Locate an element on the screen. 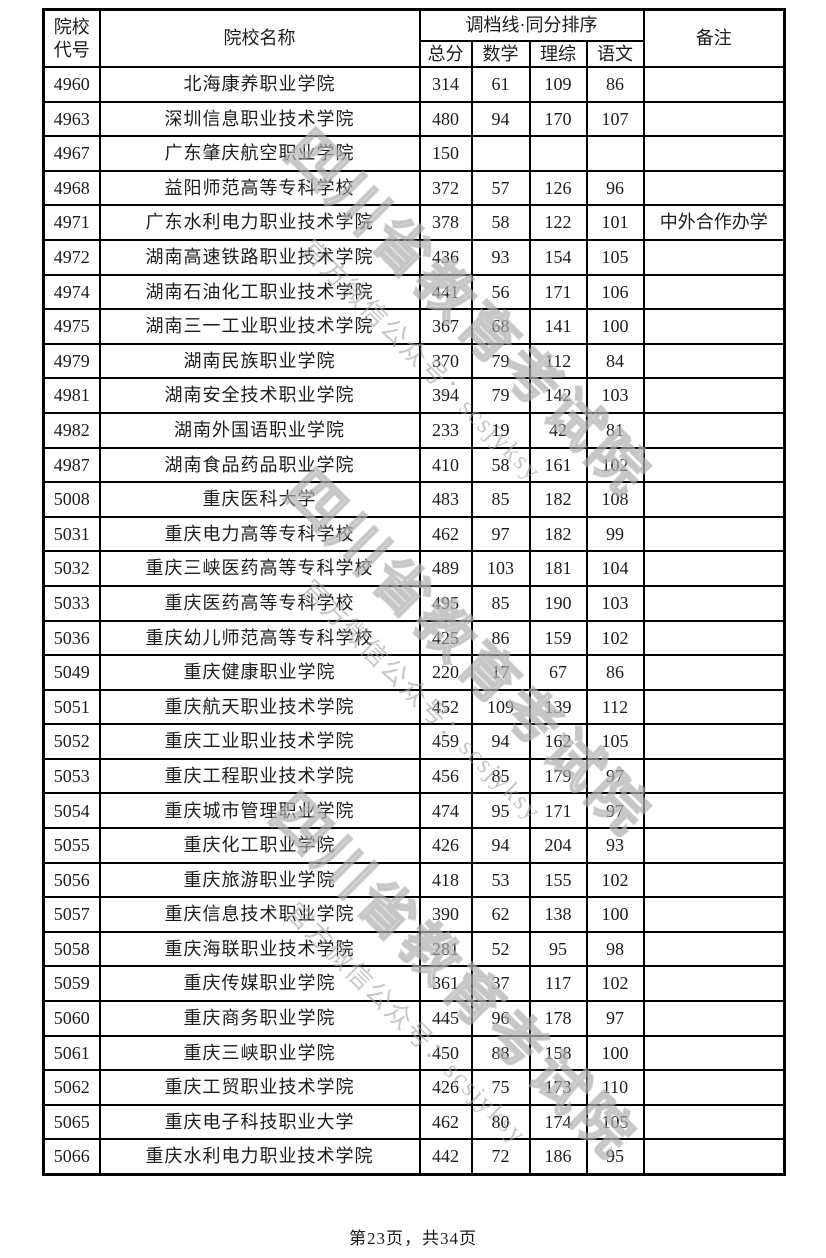  header-chinese-score: 语文 is located at coordinates (615, 54).